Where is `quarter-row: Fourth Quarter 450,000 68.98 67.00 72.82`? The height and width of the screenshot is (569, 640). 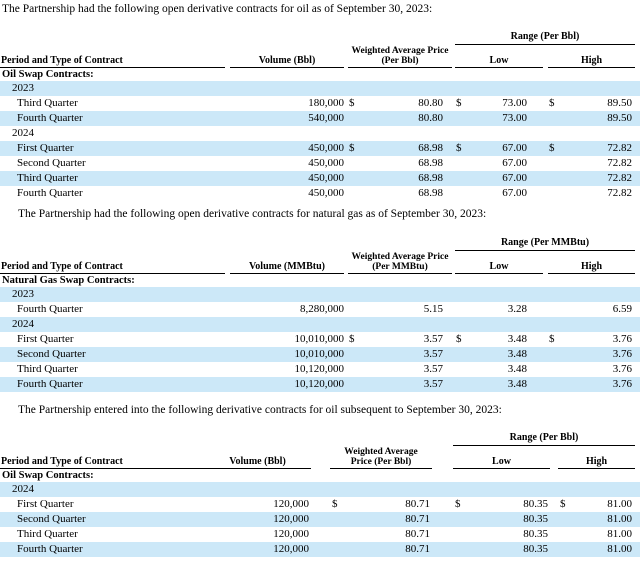
quarter-row: Fourth Quarter 450,000 68.98 67.00 72.82 is located at coordinates (320, 193).